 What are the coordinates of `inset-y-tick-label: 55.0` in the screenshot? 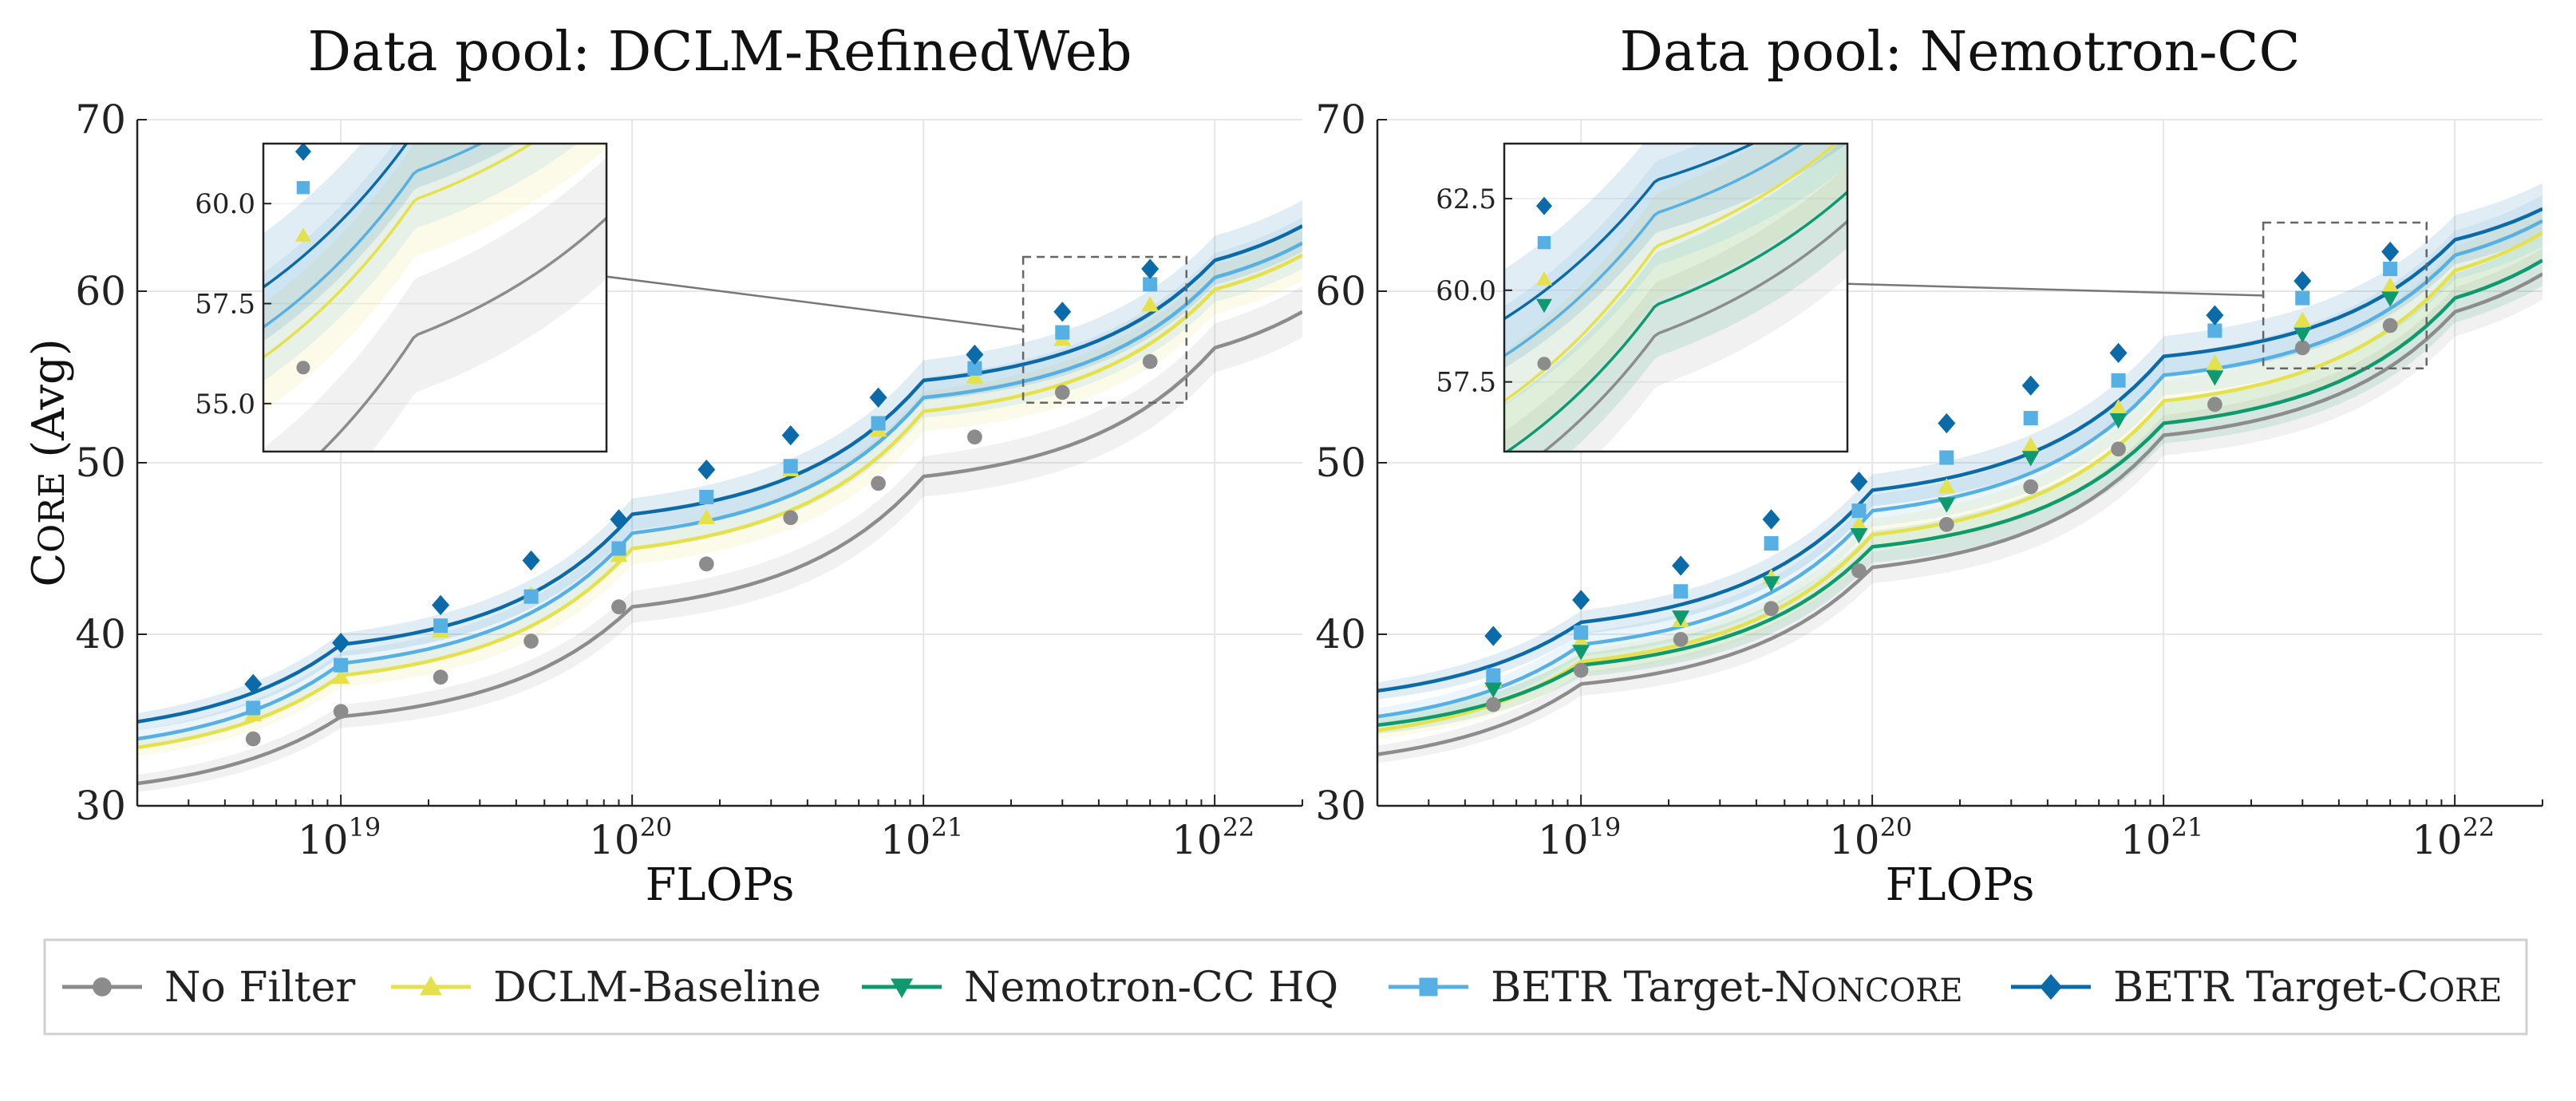 It's located at (225, 404).